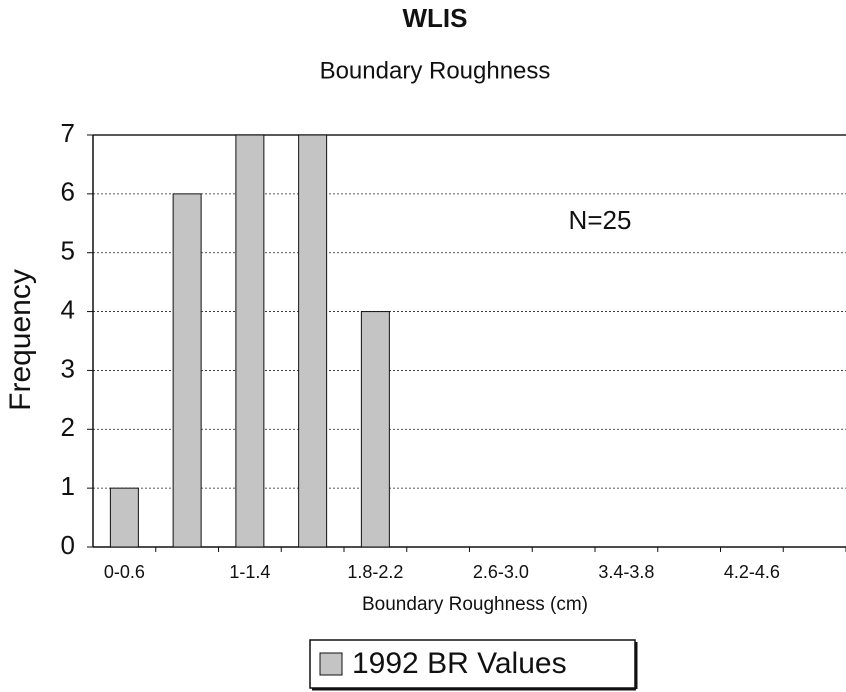 The height and width of the screenshot is (692, 846). I want to click on x-tick-label: 0-0.6, so click(124, 572).